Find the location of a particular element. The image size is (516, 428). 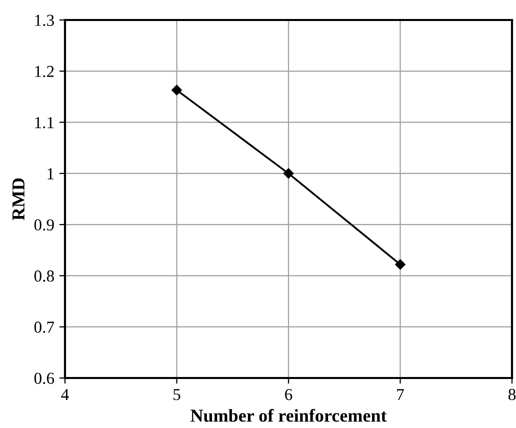

x-tick-label: 7 is located at coordinates (400, 394).